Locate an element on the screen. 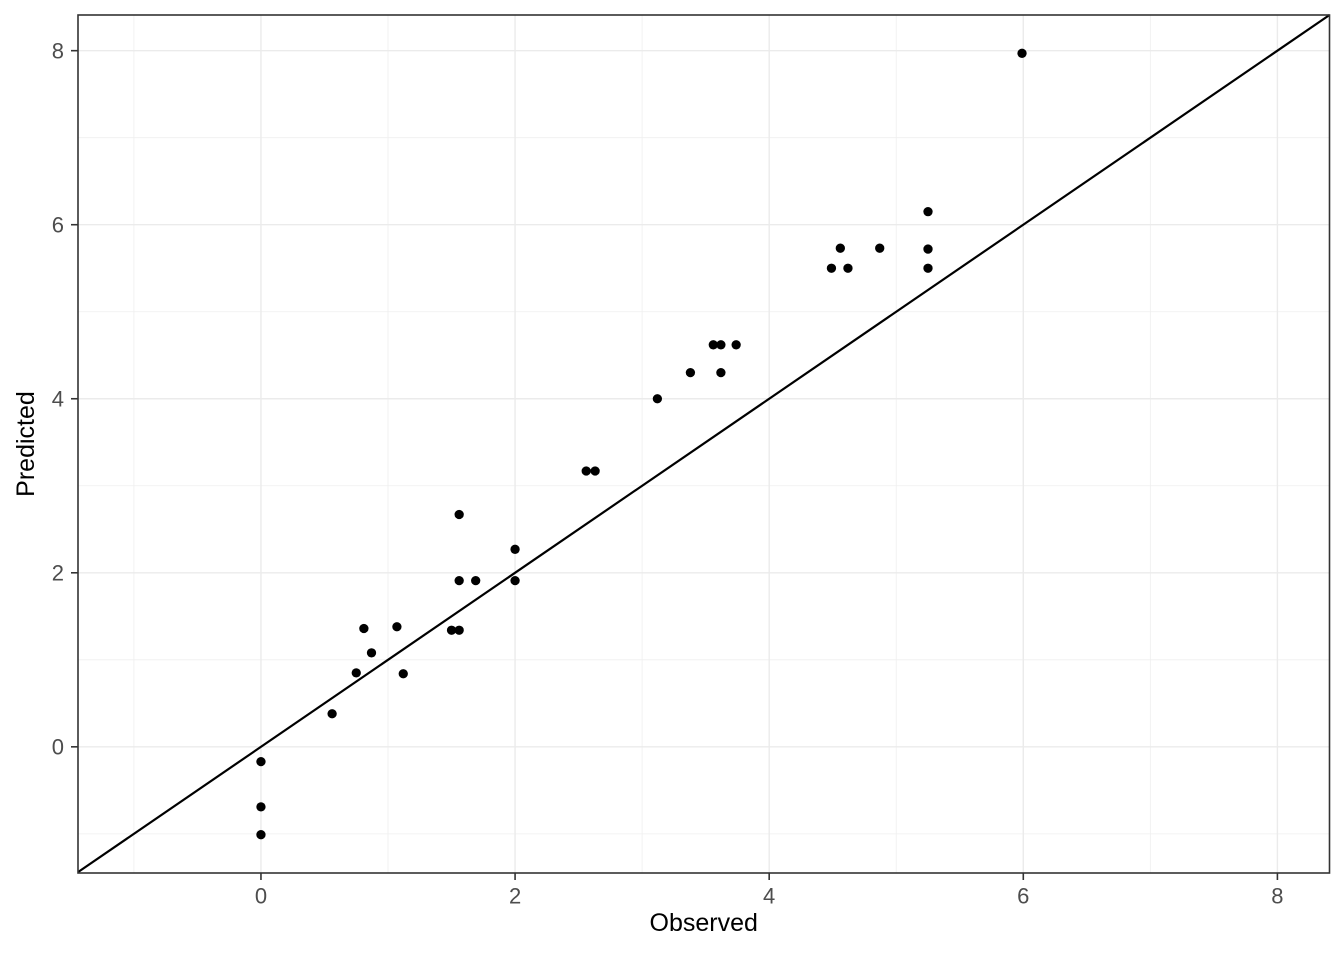 The height and width of the screenshot is (960, 1344). x-tick-label: 8 is located at coordinates (1277, 896).